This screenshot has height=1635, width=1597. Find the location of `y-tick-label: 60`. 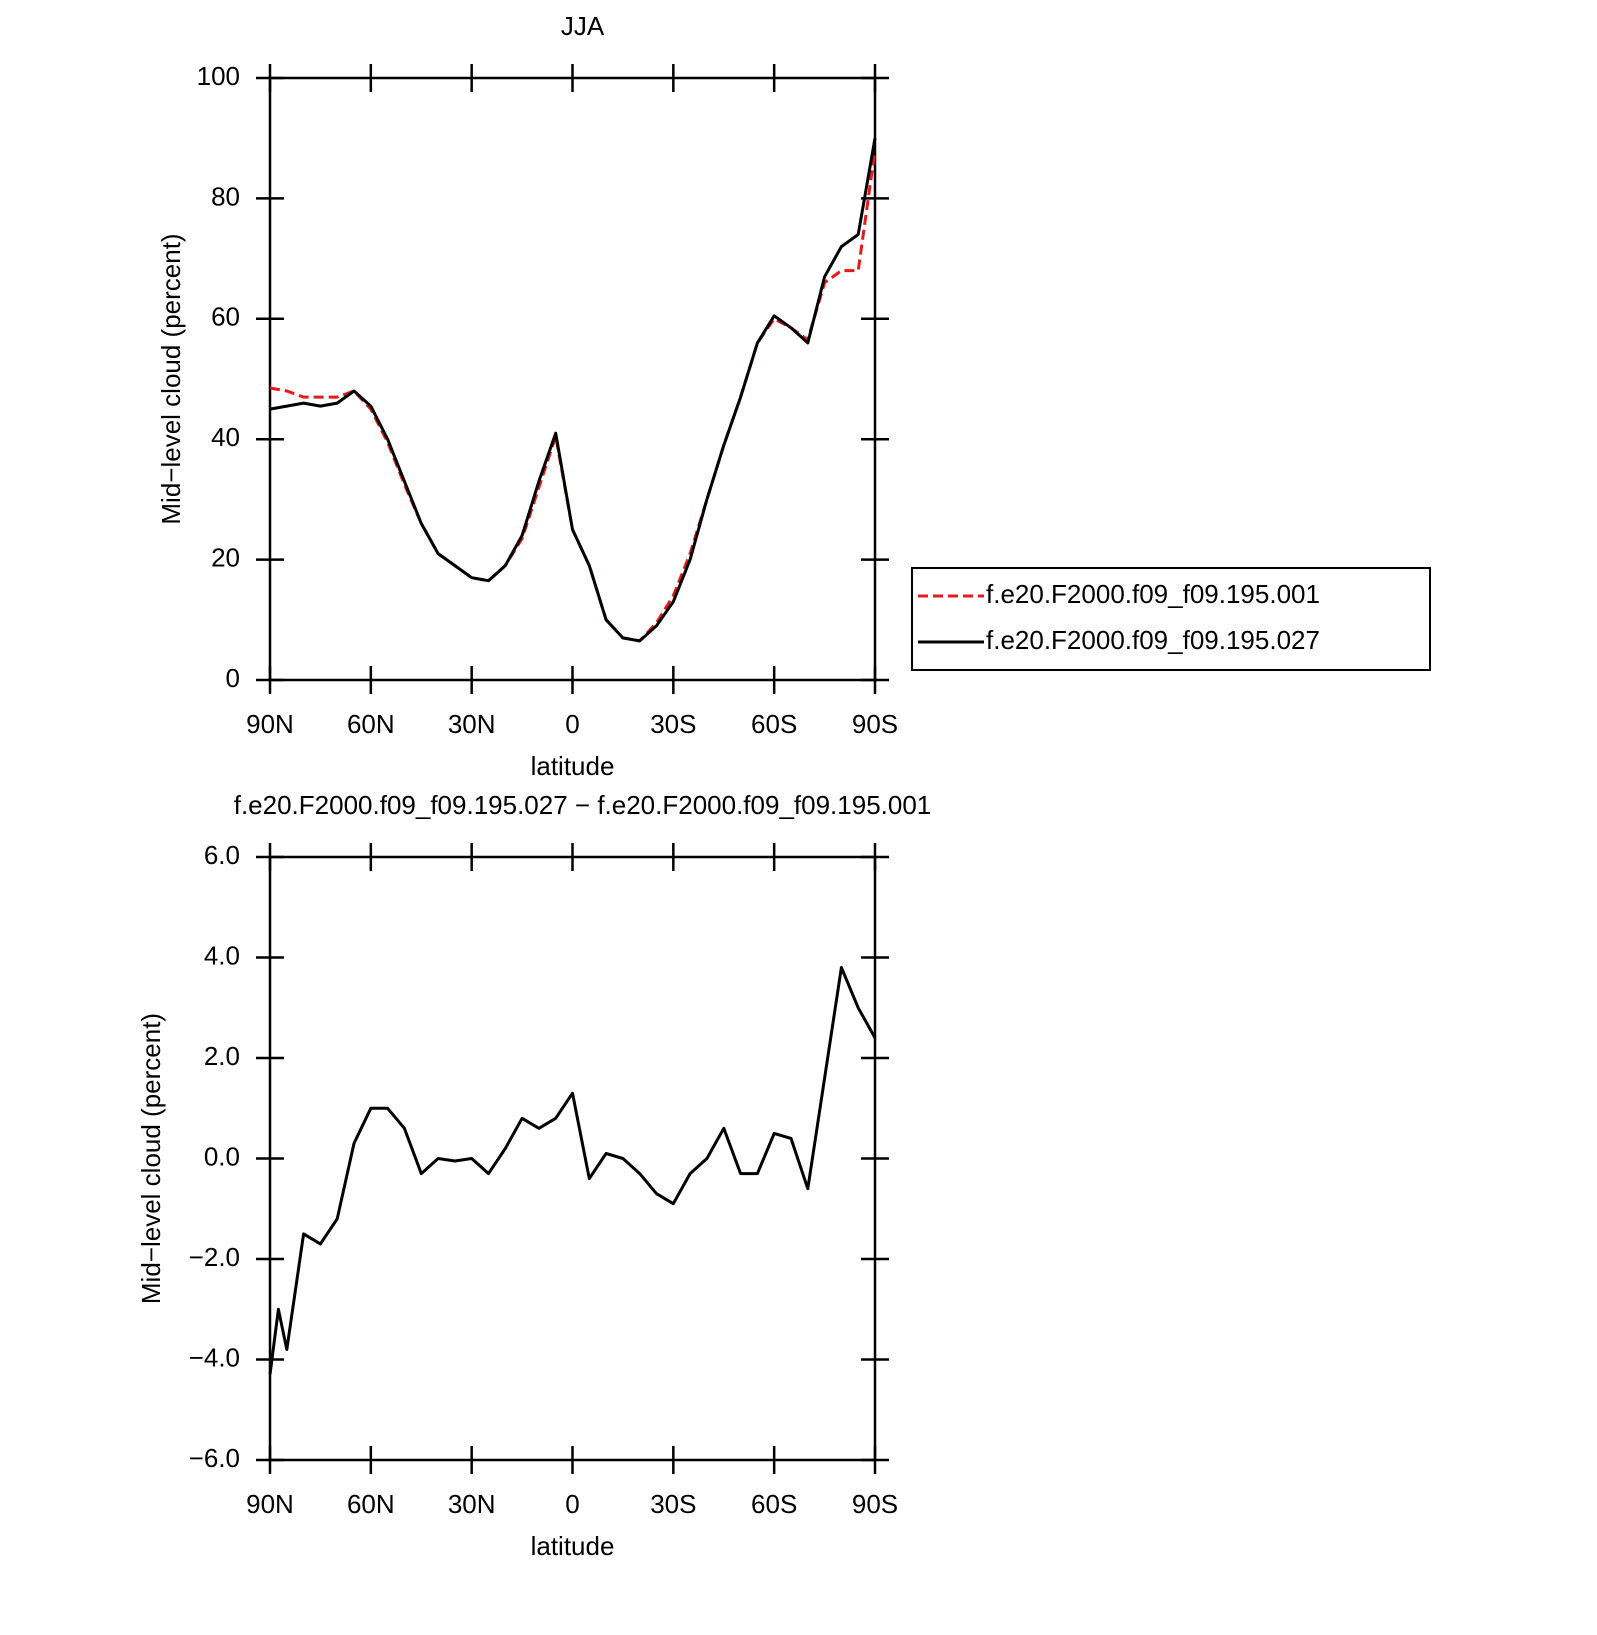

y-tick-label: 60 is located at coordinates (225, 317).